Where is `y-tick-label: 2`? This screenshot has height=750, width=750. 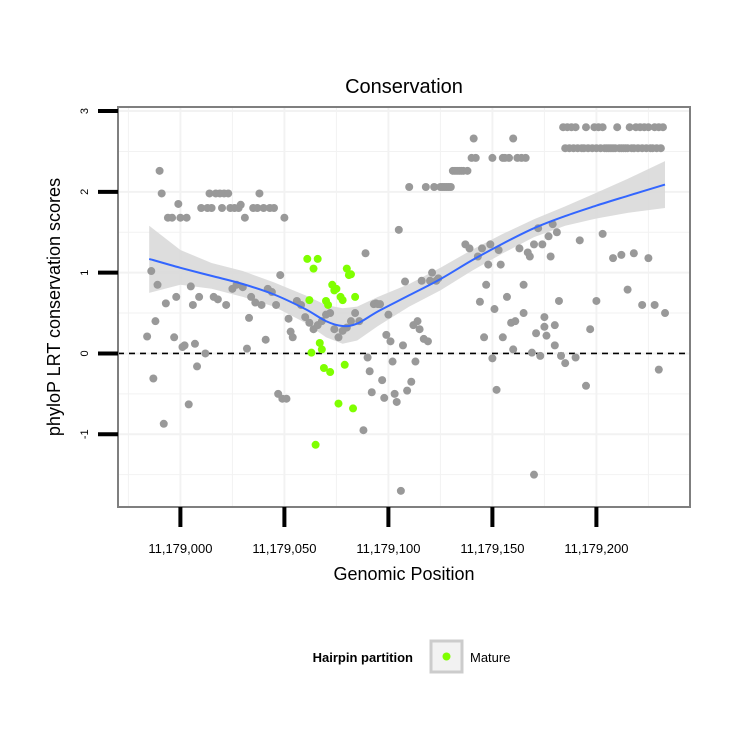
y-tick-label: 2 is located at coordinates (85, 192).